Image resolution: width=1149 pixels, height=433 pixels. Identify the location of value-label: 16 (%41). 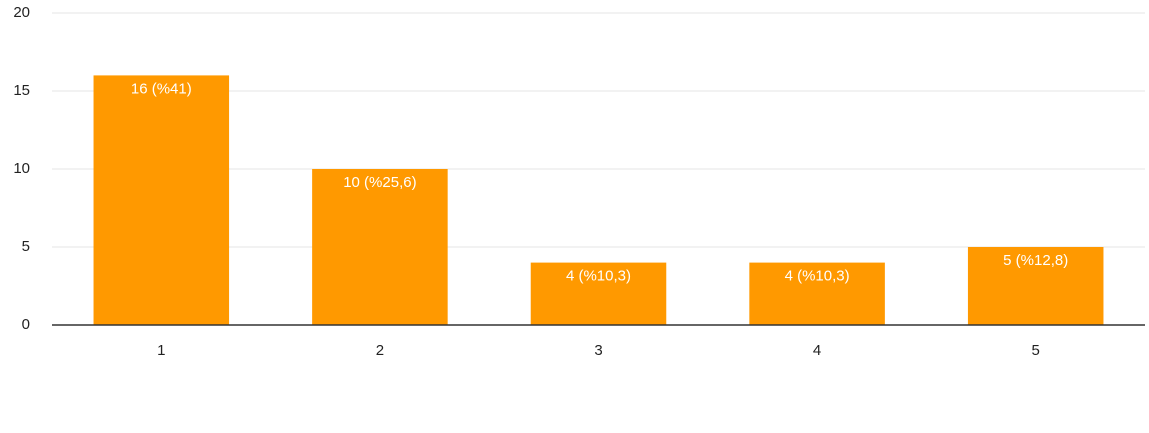
(161, 88).